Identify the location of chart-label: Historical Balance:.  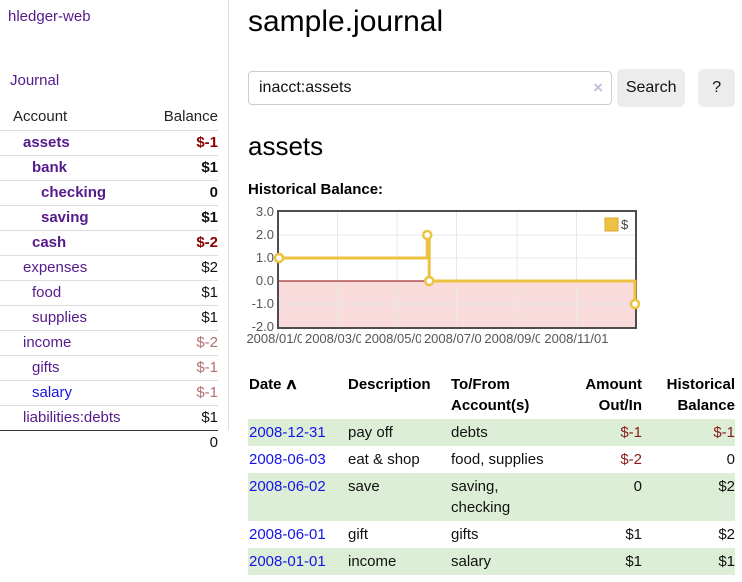
(316, 189).